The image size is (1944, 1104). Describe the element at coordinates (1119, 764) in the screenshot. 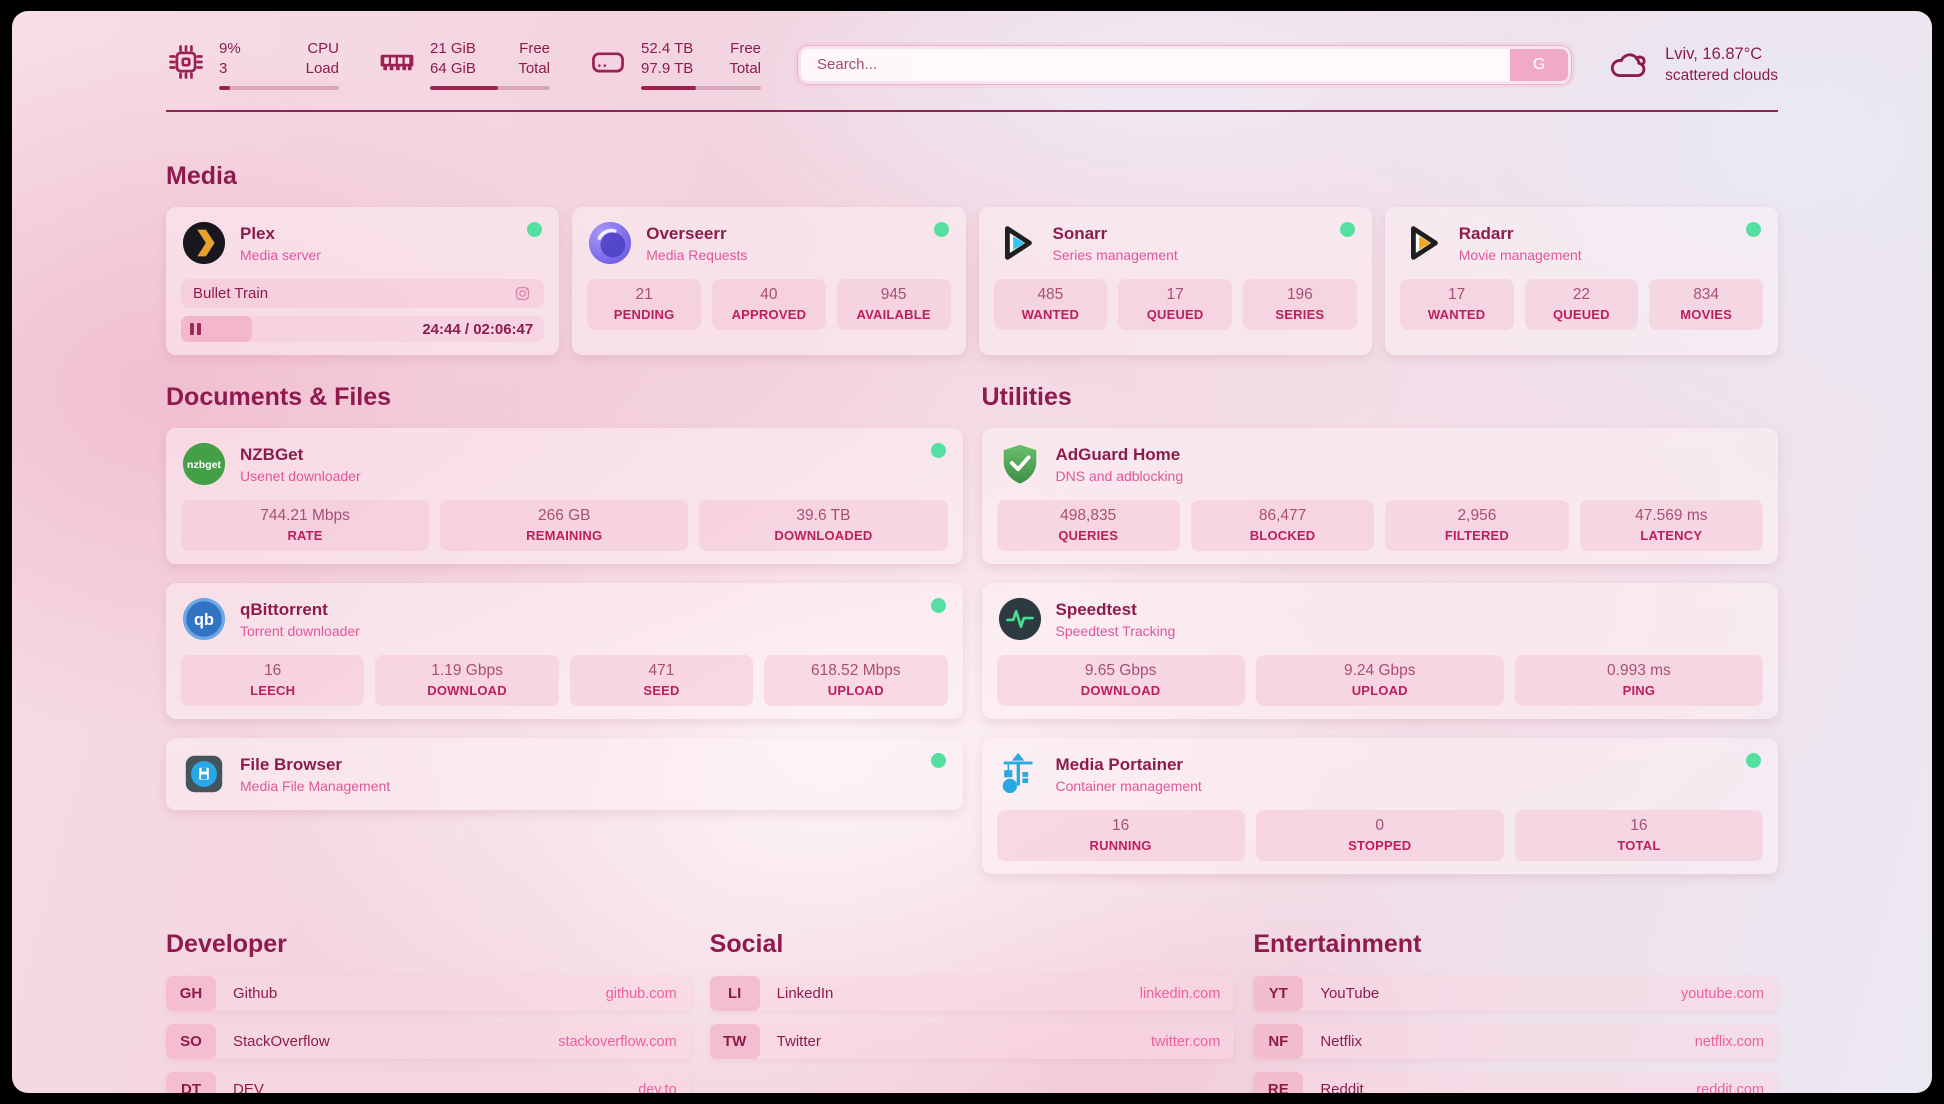

I see `app-title: Media Portainer` at that location.